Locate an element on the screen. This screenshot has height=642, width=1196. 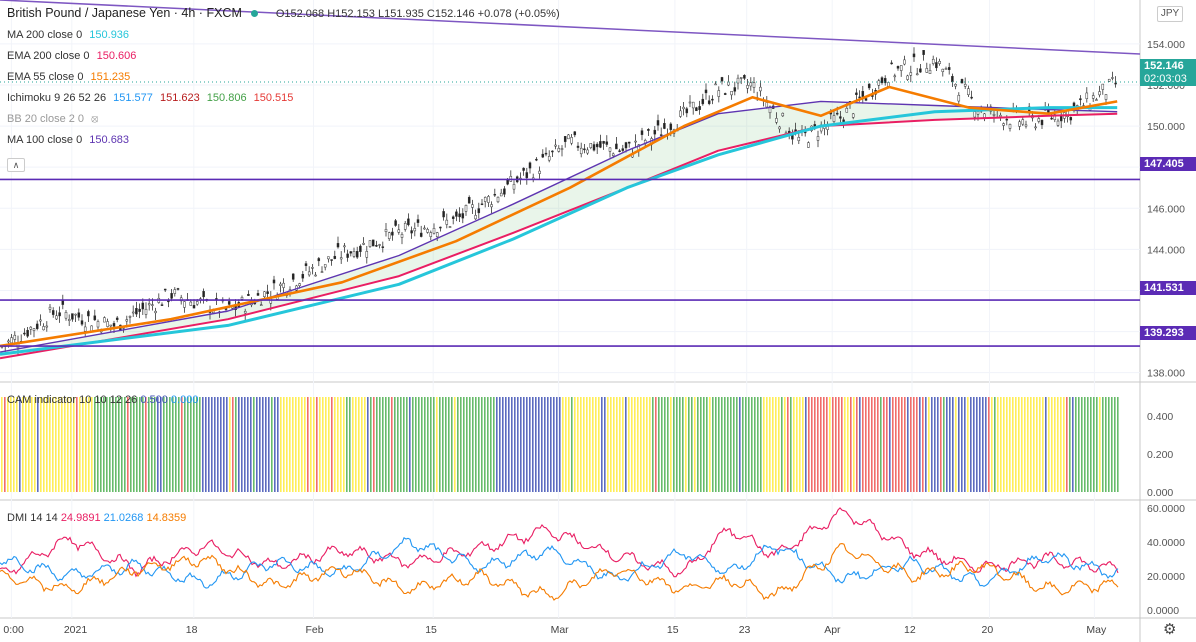
price-tick-label: 154.000 is located at coordinates (1166, 45).